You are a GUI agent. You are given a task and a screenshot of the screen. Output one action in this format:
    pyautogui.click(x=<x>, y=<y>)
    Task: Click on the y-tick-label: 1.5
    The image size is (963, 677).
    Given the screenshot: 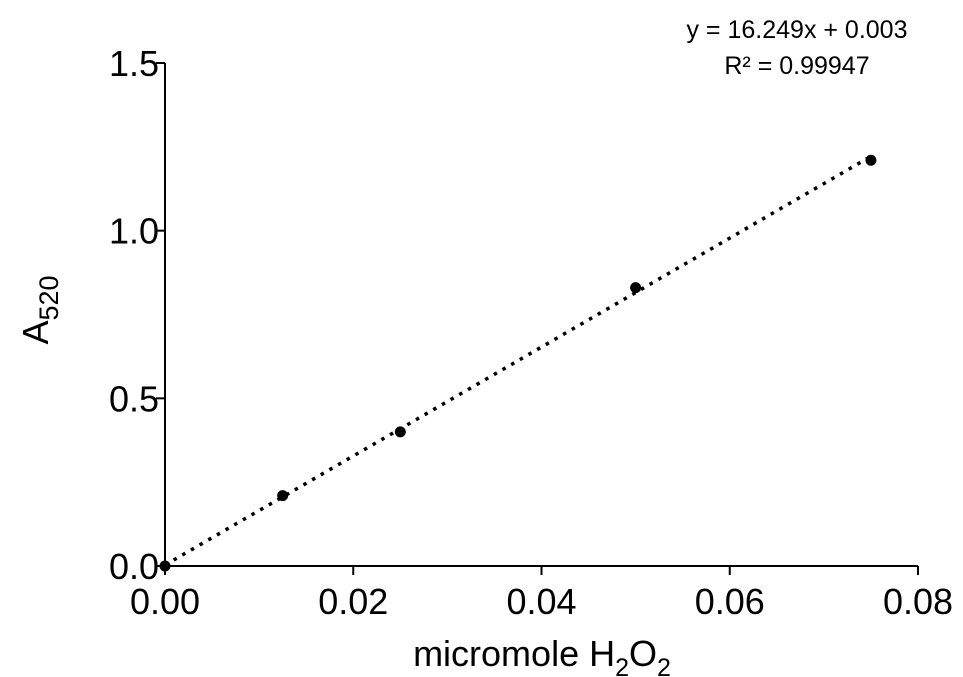 What is the action you would take?
    pyautogui.click(x=134, y=63)
    